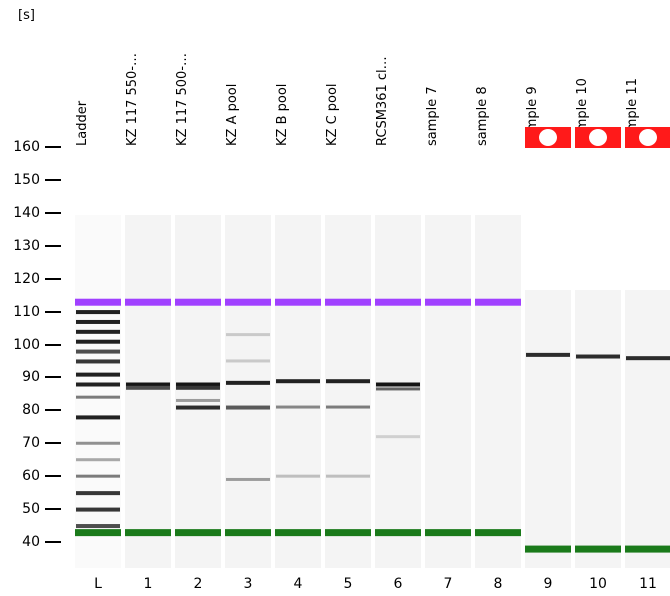 The width and height of the screenshot is (670, 596). I want to click on y-tick-label: 80, so click(31, 410).